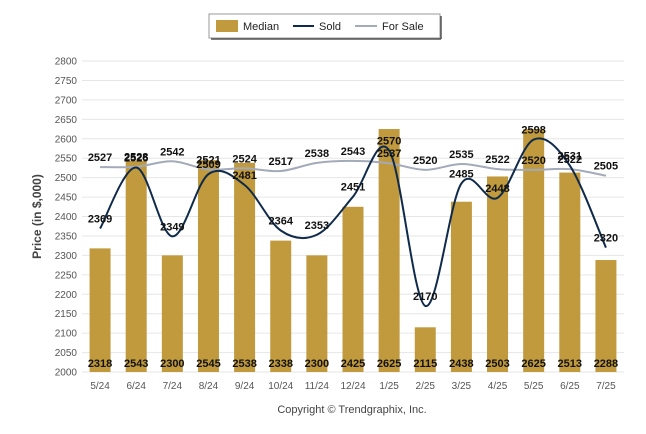  Describe the element at coordinates (353, 168) in the screenshot. I see `for-sale-line` at that location.